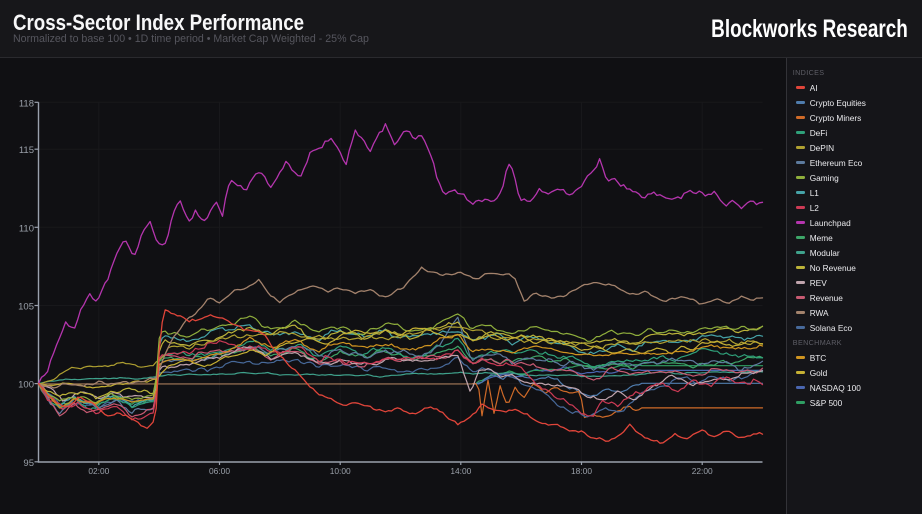  I want to click on svg-text: 10:00, so click(340, 471).